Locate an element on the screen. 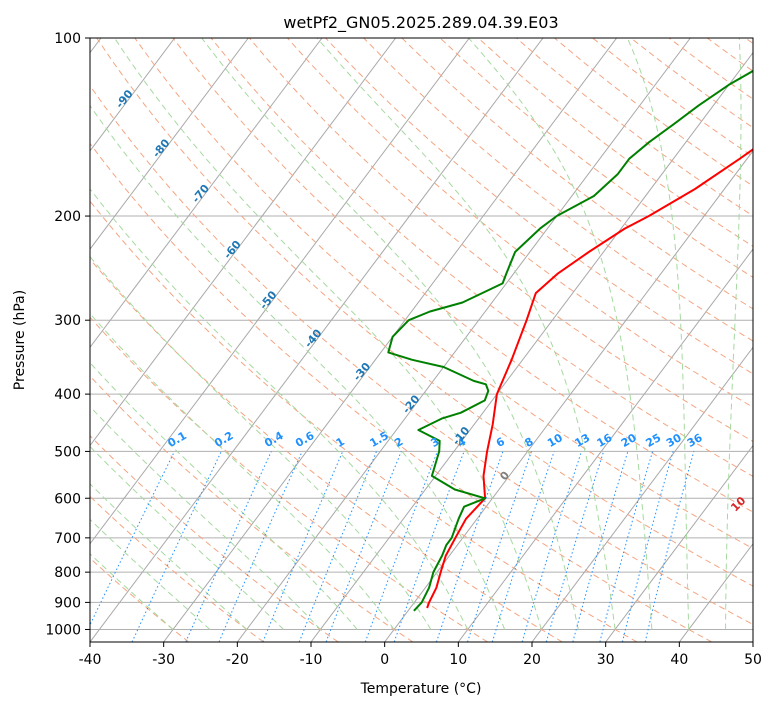 The image size is (775, 708). y-tick-label: 600 is located at coordinates (67, 499).